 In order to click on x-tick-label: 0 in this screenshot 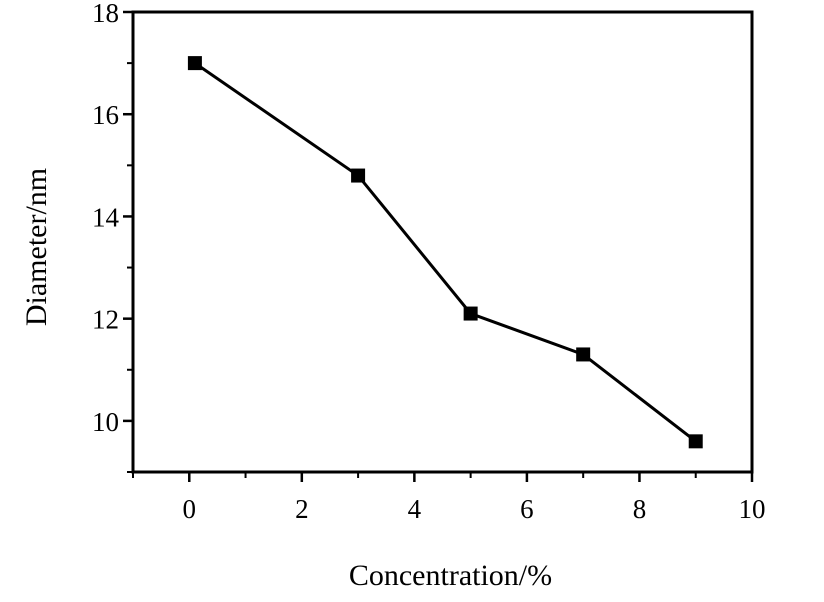, I will do `click(190, 509)`.